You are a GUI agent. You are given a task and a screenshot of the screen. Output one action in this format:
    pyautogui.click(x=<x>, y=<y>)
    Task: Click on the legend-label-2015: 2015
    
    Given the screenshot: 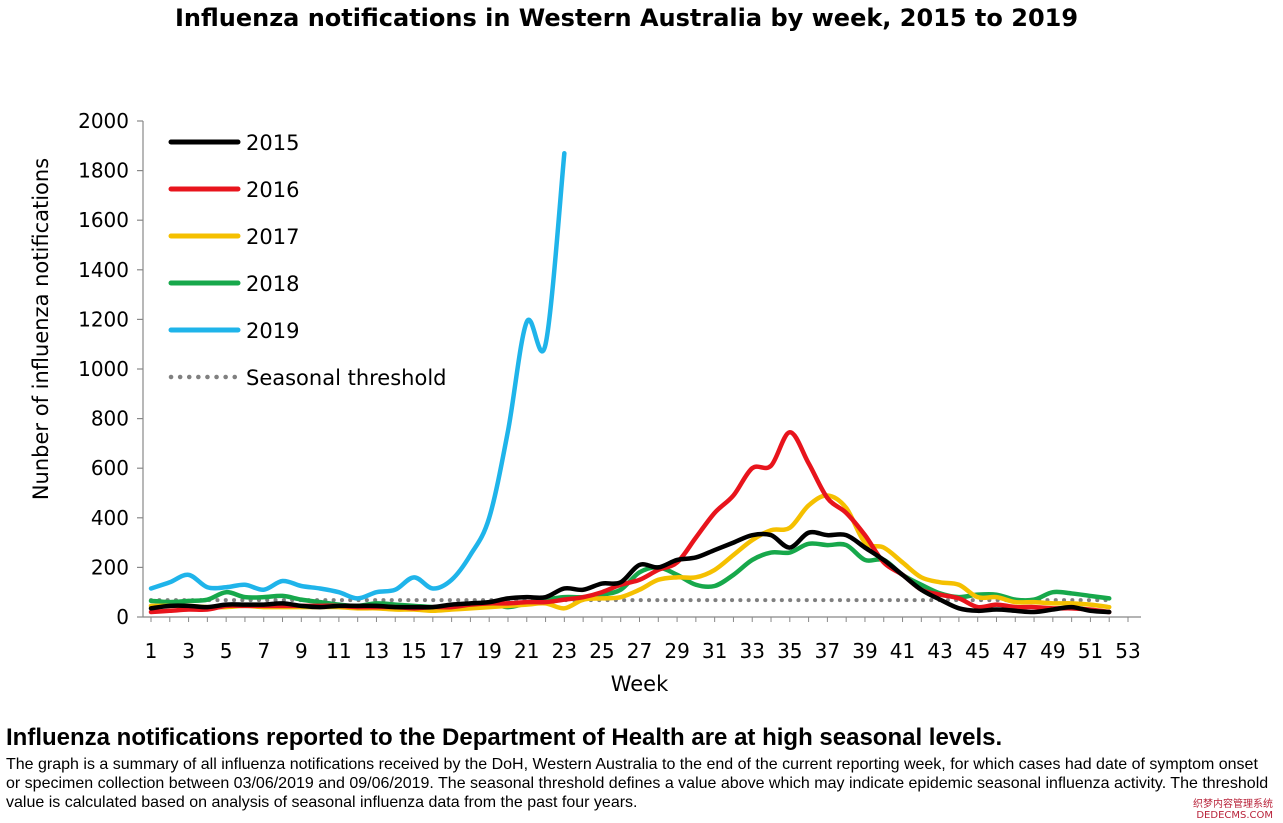 What is the action you would take?
    pyautogui.click(x=272, y=143)
    